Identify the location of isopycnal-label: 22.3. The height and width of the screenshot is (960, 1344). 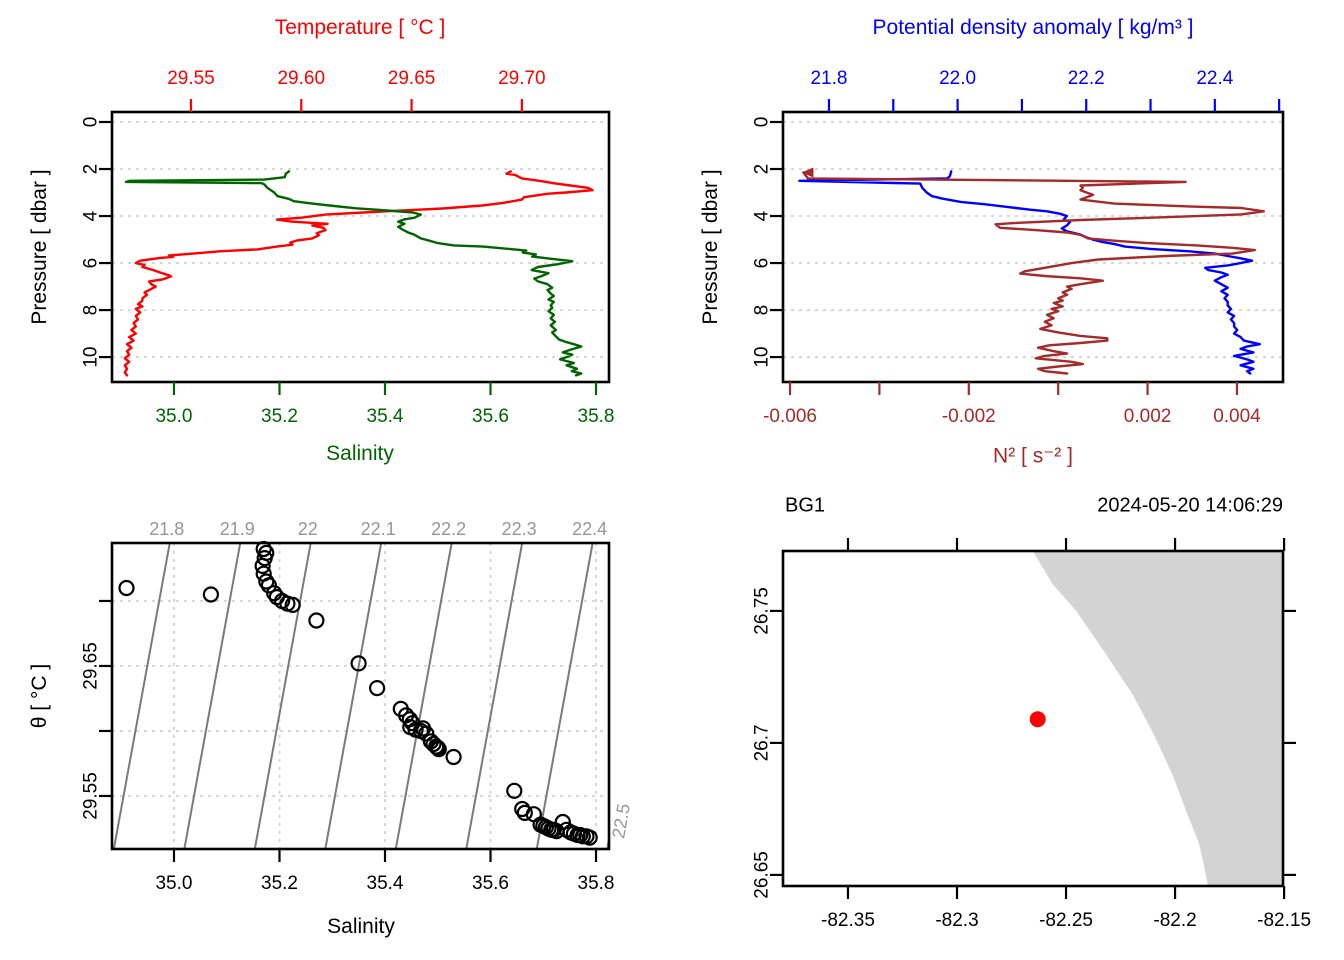
(519, 529).